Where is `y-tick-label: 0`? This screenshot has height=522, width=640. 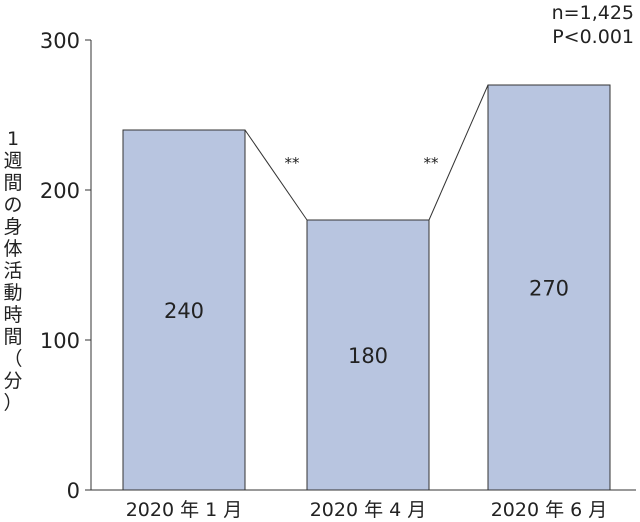
y-tick-label: 0 is located at coordinates (73, 491).